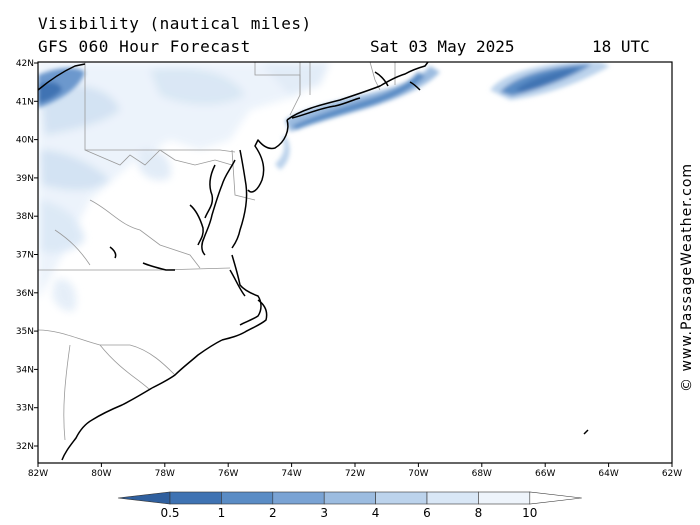  I want to click on lon-label: 70W, so click(418, 474).